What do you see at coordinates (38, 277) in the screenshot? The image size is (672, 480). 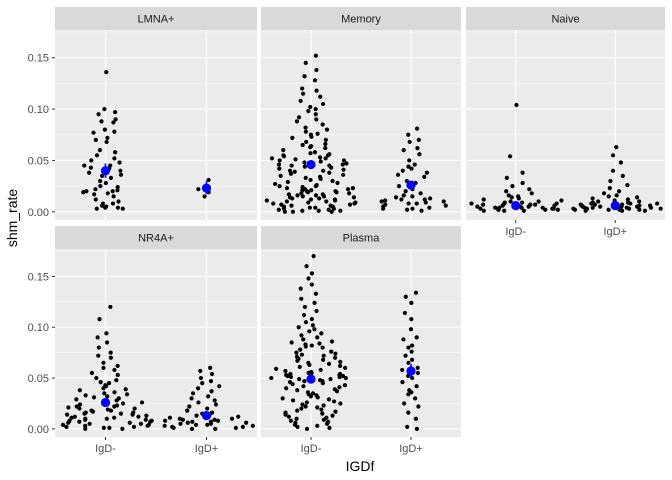 I see `y-tick-label: 0.15` at bounding box center [38, 277].